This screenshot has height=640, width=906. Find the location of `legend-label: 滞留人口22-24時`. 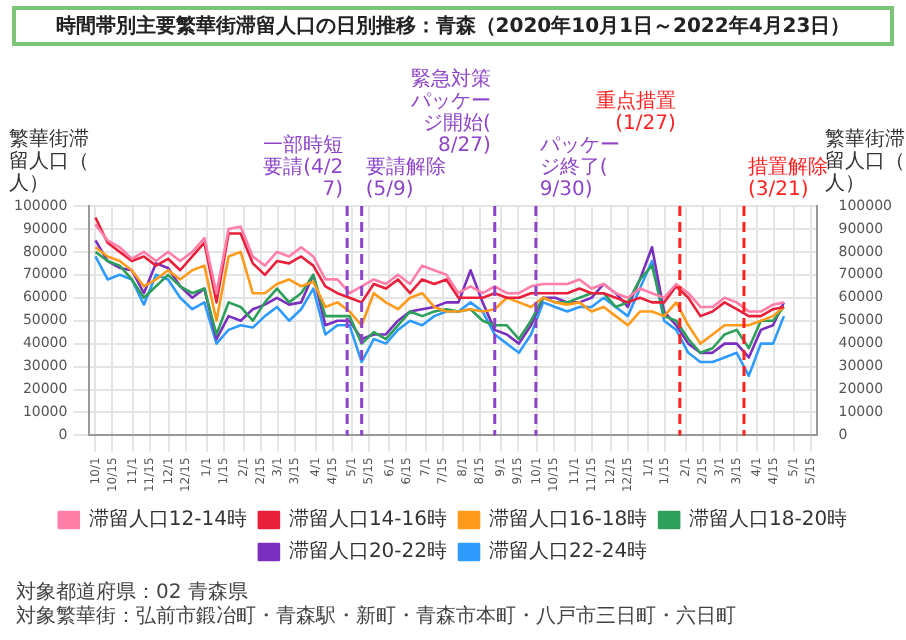

legend-label: 滞留人口22-24時 is located at coordinates (568, 551).